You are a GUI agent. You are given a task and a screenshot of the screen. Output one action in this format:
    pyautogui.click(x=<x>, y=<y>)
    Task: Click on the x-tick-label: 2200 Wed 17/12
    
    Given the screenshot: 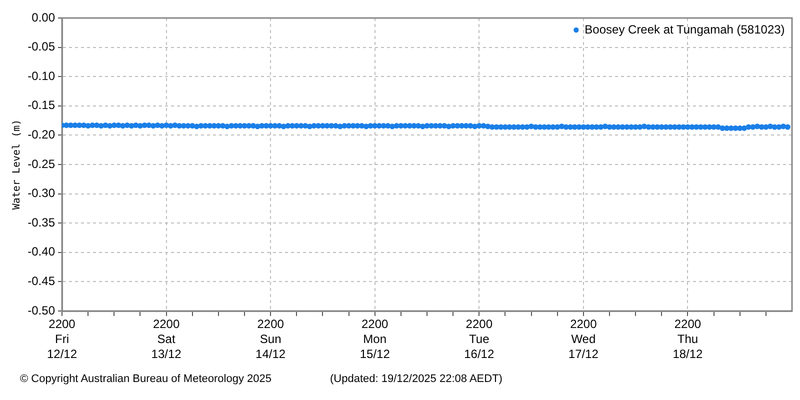 What is the action you would take?
    pyautogui.click(x=583, y=338)
    